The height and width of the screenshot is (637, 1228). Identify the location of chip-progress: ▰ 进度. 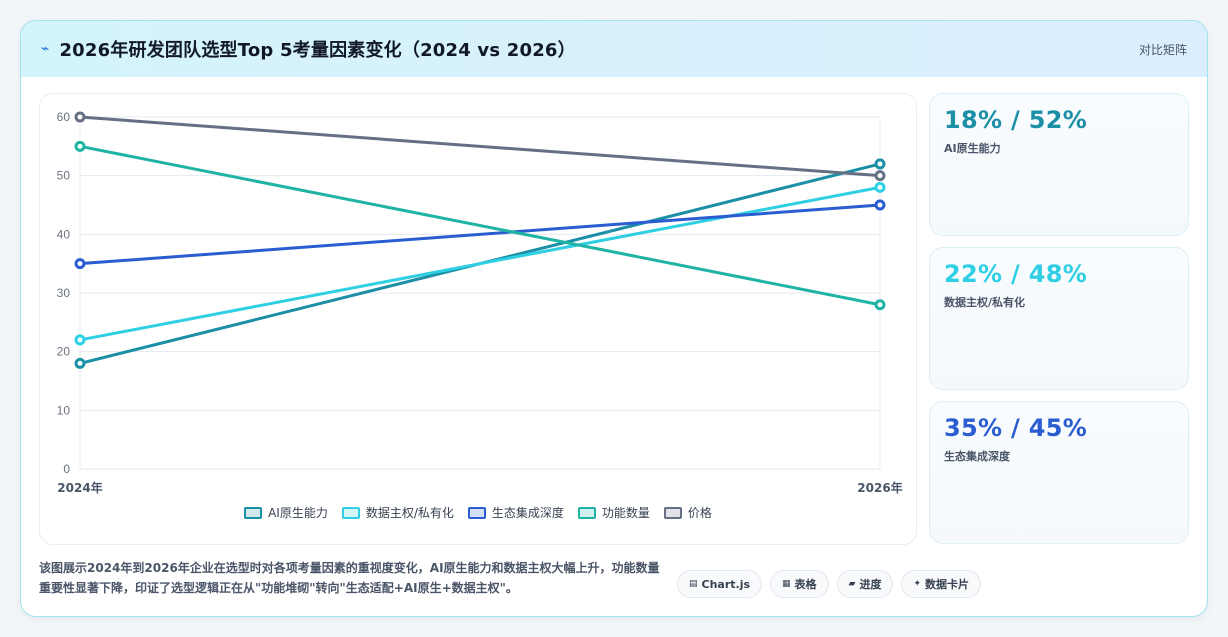
(865, 584).